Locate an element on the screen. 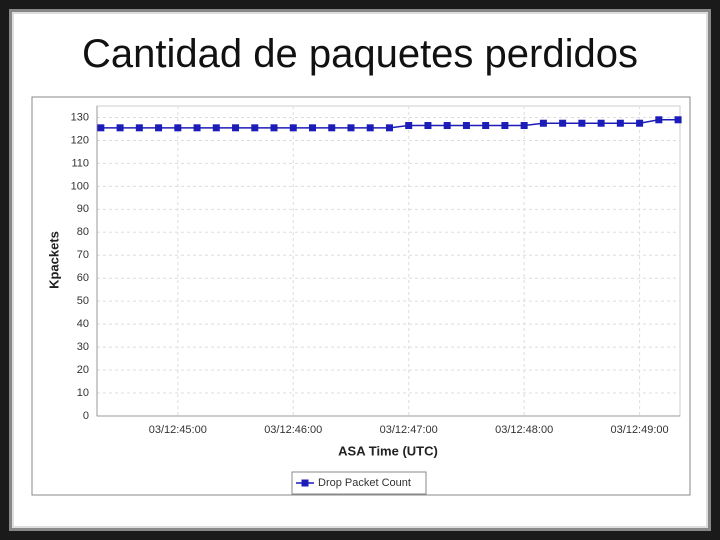  x-tick-label: 03/12:49:00 is located at coordinates (640, 430).